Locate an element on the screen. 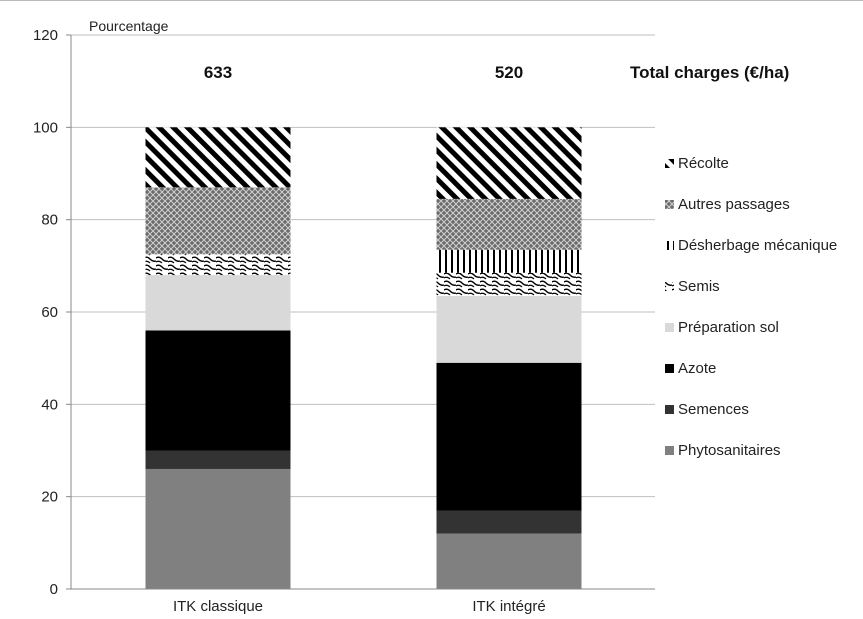 Image resolution: width=863 pixels, height=619 pixels. y-tick-label: 100 is located at coordinates (45, 127).